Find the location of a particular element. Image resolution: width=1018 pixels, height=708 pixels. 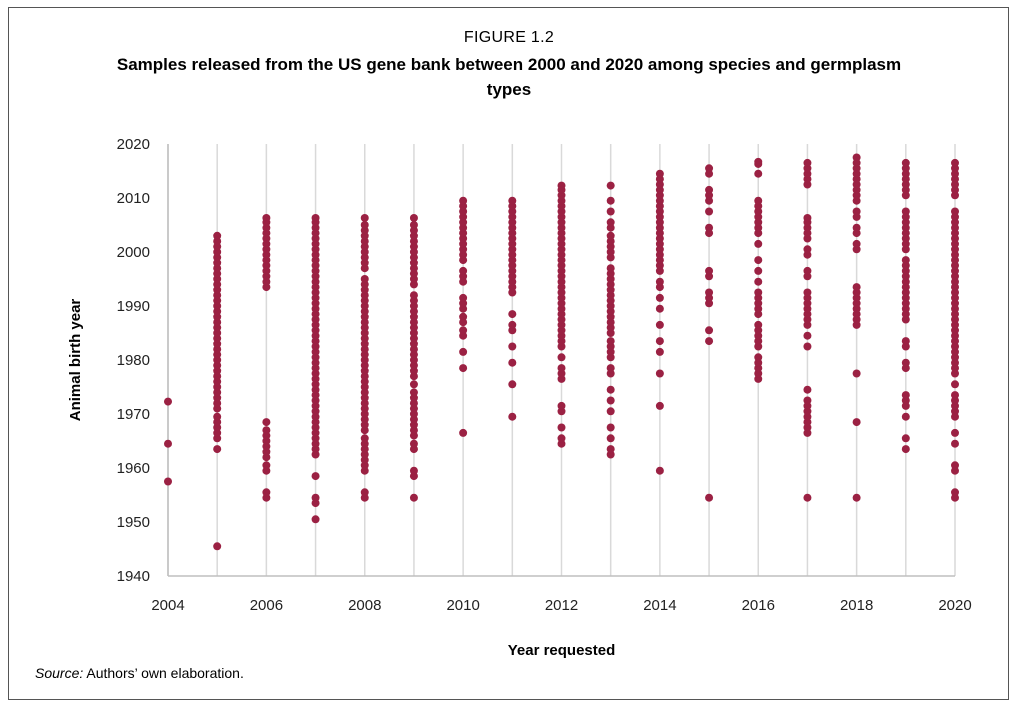

y-tick-label: 1990 is located at coordinates (133, 306).